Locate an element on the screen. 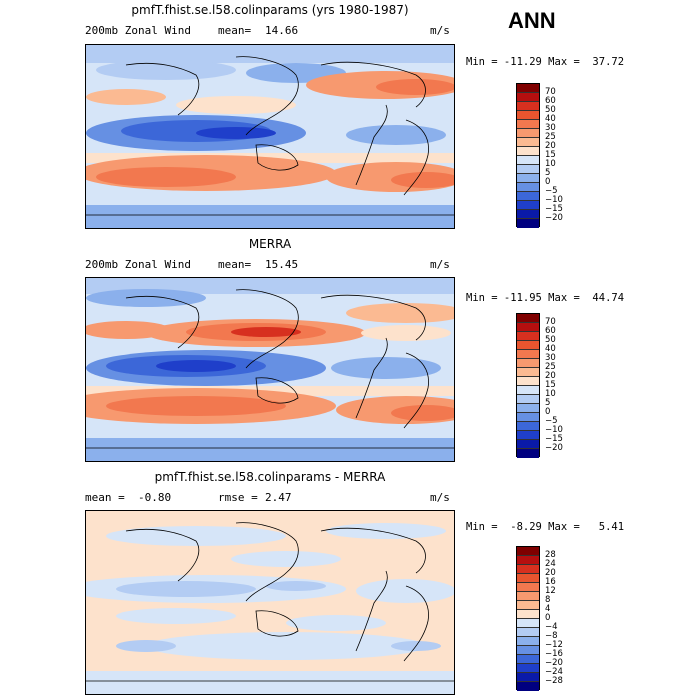  panel-1-colorbar is located at coordinates (528, 155).